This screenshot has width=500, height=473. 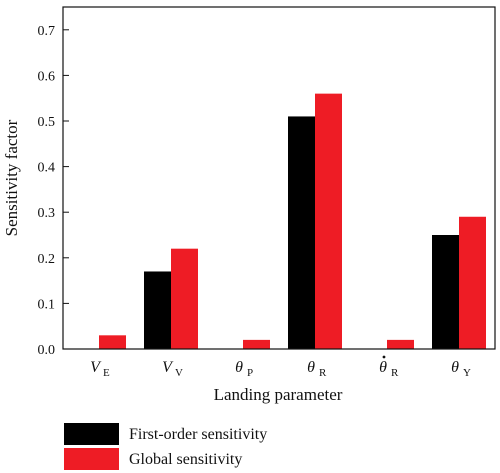 I want to click on y-axis: 0.0 0.1 0.2 0.3 0.4 0.5 0.6 0.7, so click(x=53, y=191).